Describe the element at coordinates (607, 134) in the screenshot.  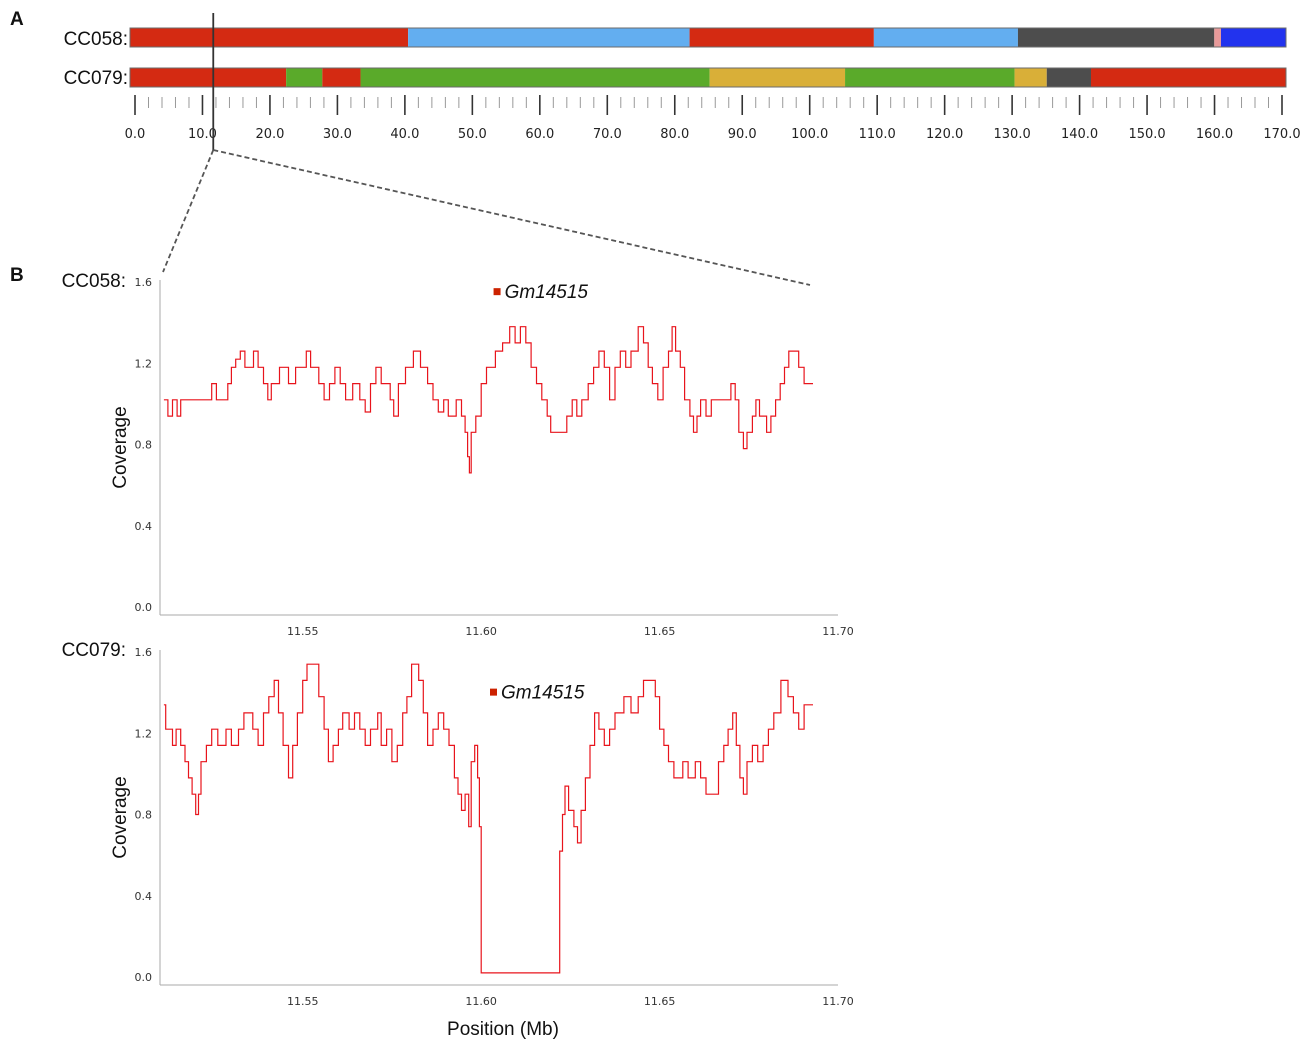
I see `ruler-tick-label: 70.0` at that location.